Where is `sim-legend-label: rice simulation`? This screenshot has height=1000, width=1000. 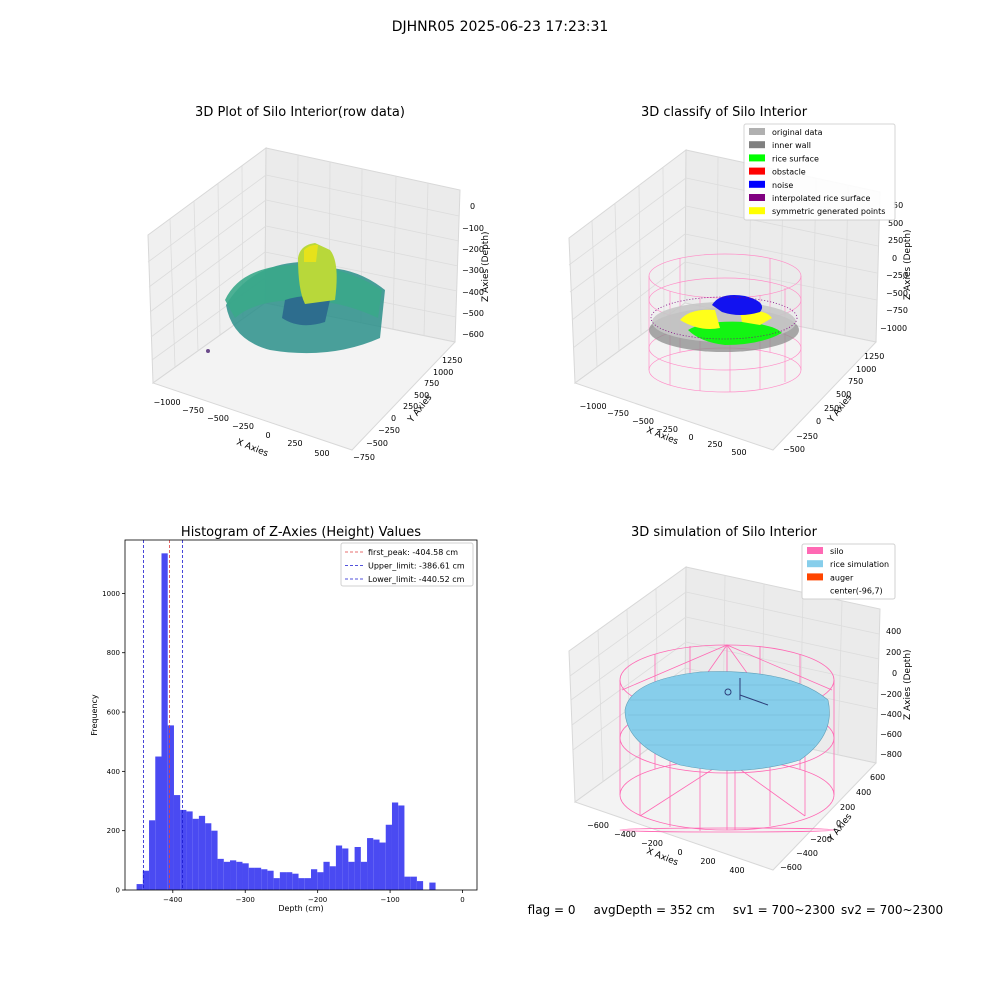
sim-legend-label: rice simulation is located at coordinates (859, 564).